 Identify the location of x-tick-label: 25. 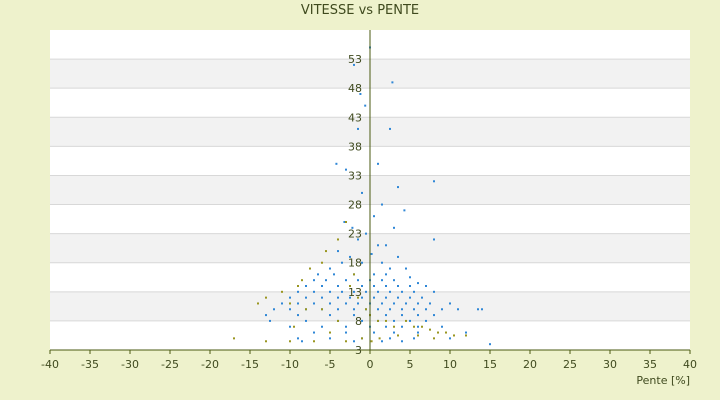
(570, 364).